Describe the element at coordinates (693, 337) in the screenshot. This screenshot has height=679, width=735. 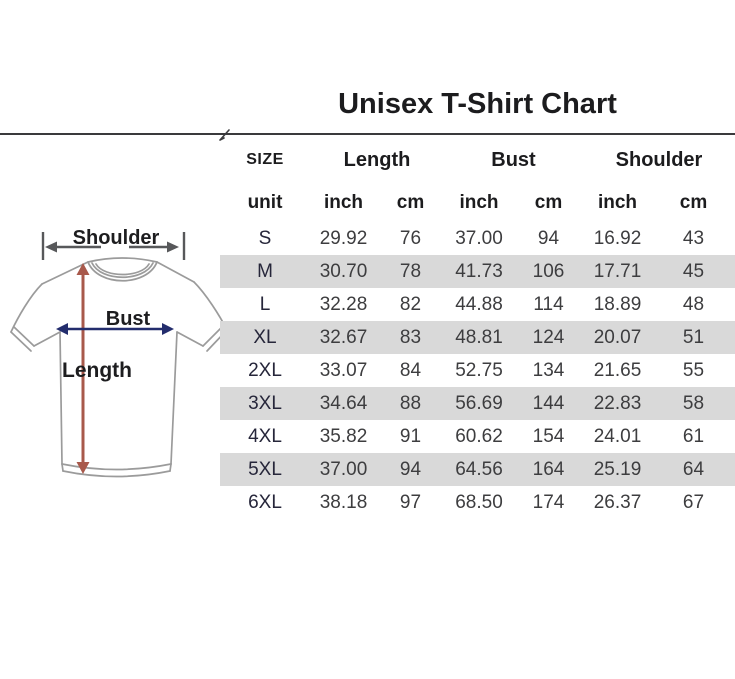
I see `value-cell: 51` at that location.